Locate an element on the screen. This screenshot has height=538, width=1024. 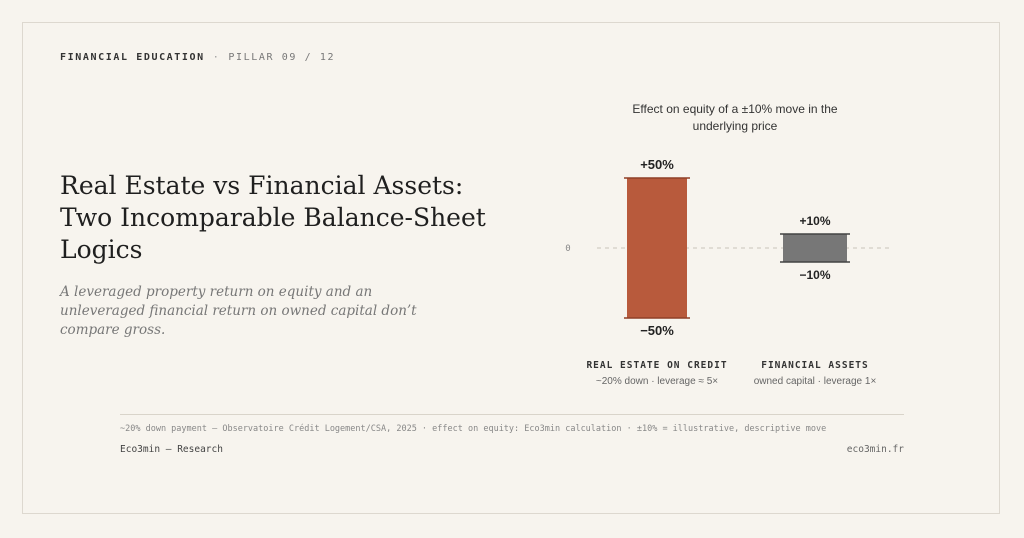
zero-label: 0 is located at coordinates (567, 249).